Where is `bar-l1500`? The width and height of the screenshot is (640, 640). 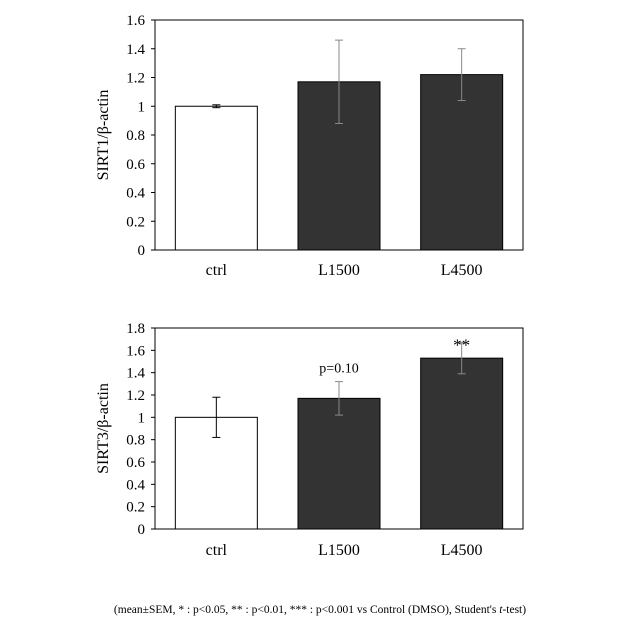
bar-l1500 is located at coordinates (339, 463).